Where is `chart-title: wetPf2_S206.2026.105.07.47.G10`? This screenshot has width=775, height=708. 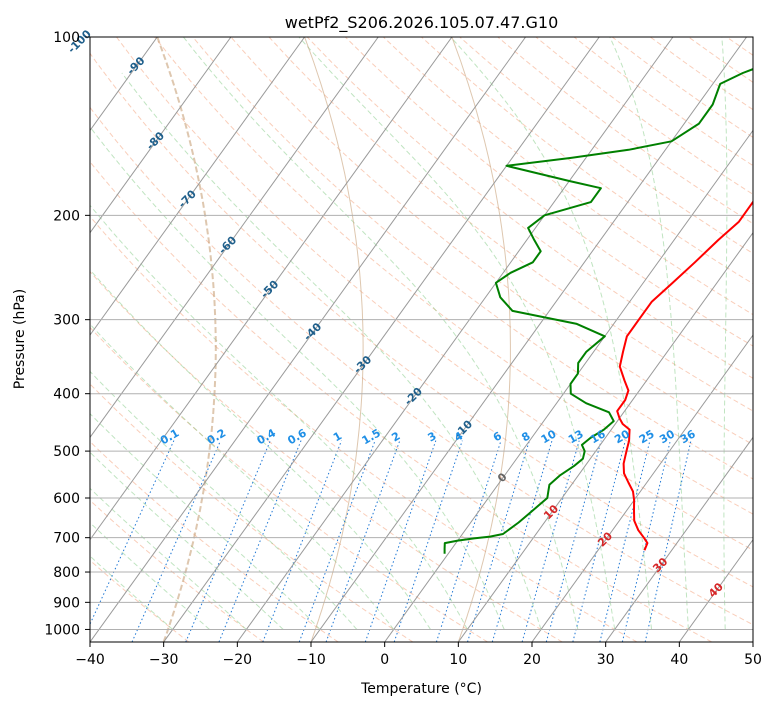
chart-title: wetPf2_S206.2026.105.07.47.G10 is located at coordinates (422, 23).